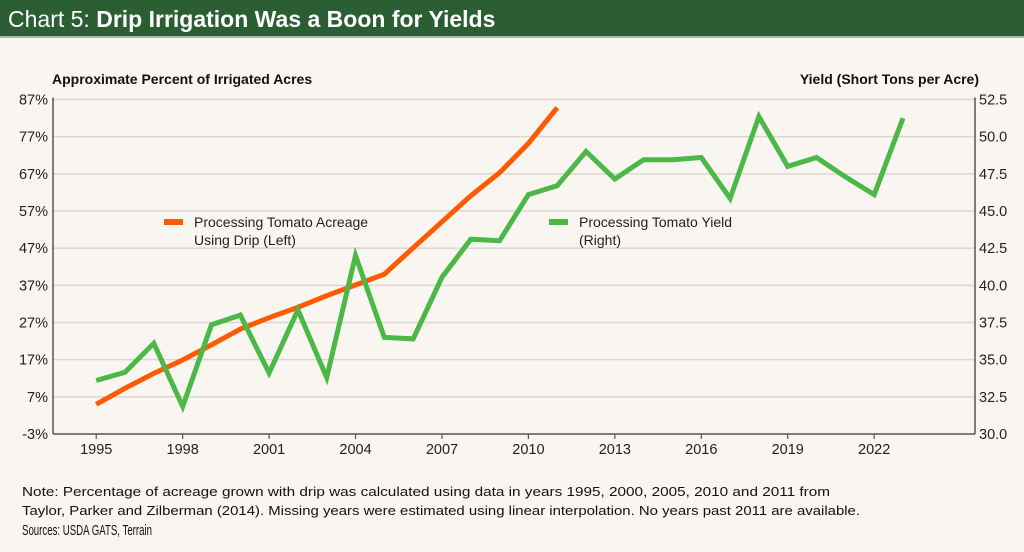 The height and width of the screenshot is (552, 1024). Describe the element at coordinates (528, 450) in the screenshot. I see `x-tick-label: 2010` at that location.